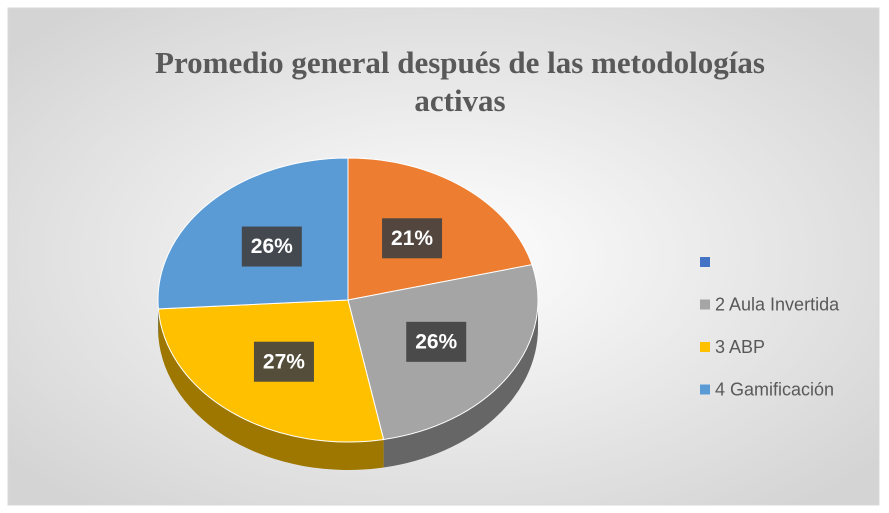 This screenshot has height=513, width=889. What do you see at coordinates (777, 304) in the screenshot?
I see `legend-label: 2 Aula Invertida` at bounding box center [777, 304].